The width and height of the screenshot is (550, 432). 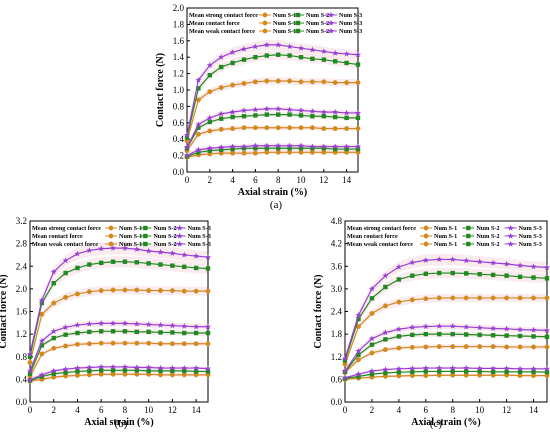 I want to click on panel-label: (c), so click(x=436, y=424).